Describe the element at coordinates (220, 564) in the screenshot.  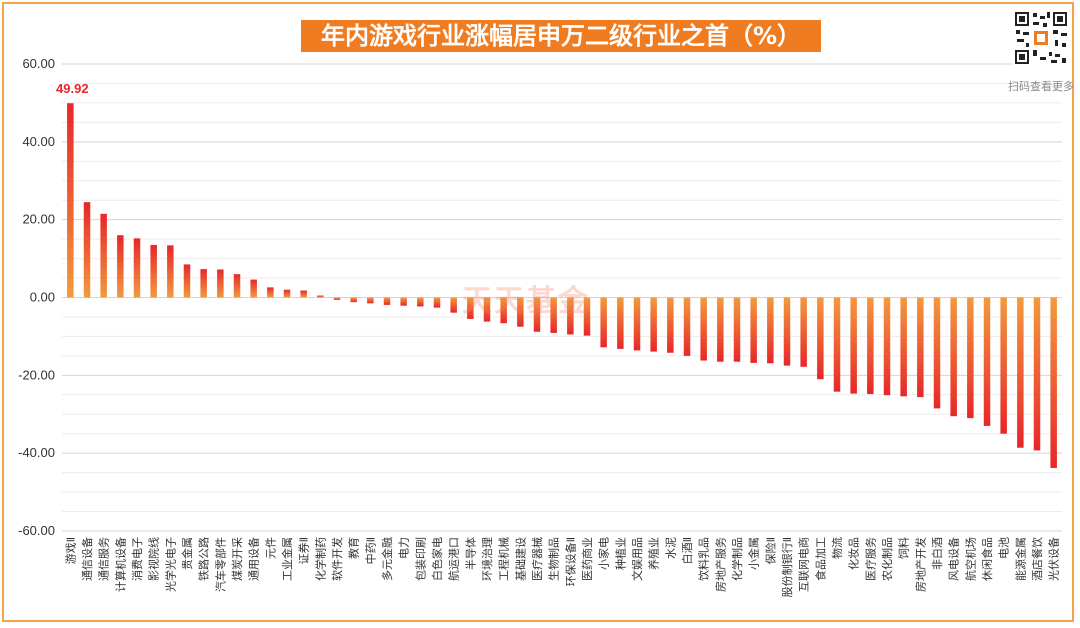
I see `x-tick-label: 汽车零部件` at that location.